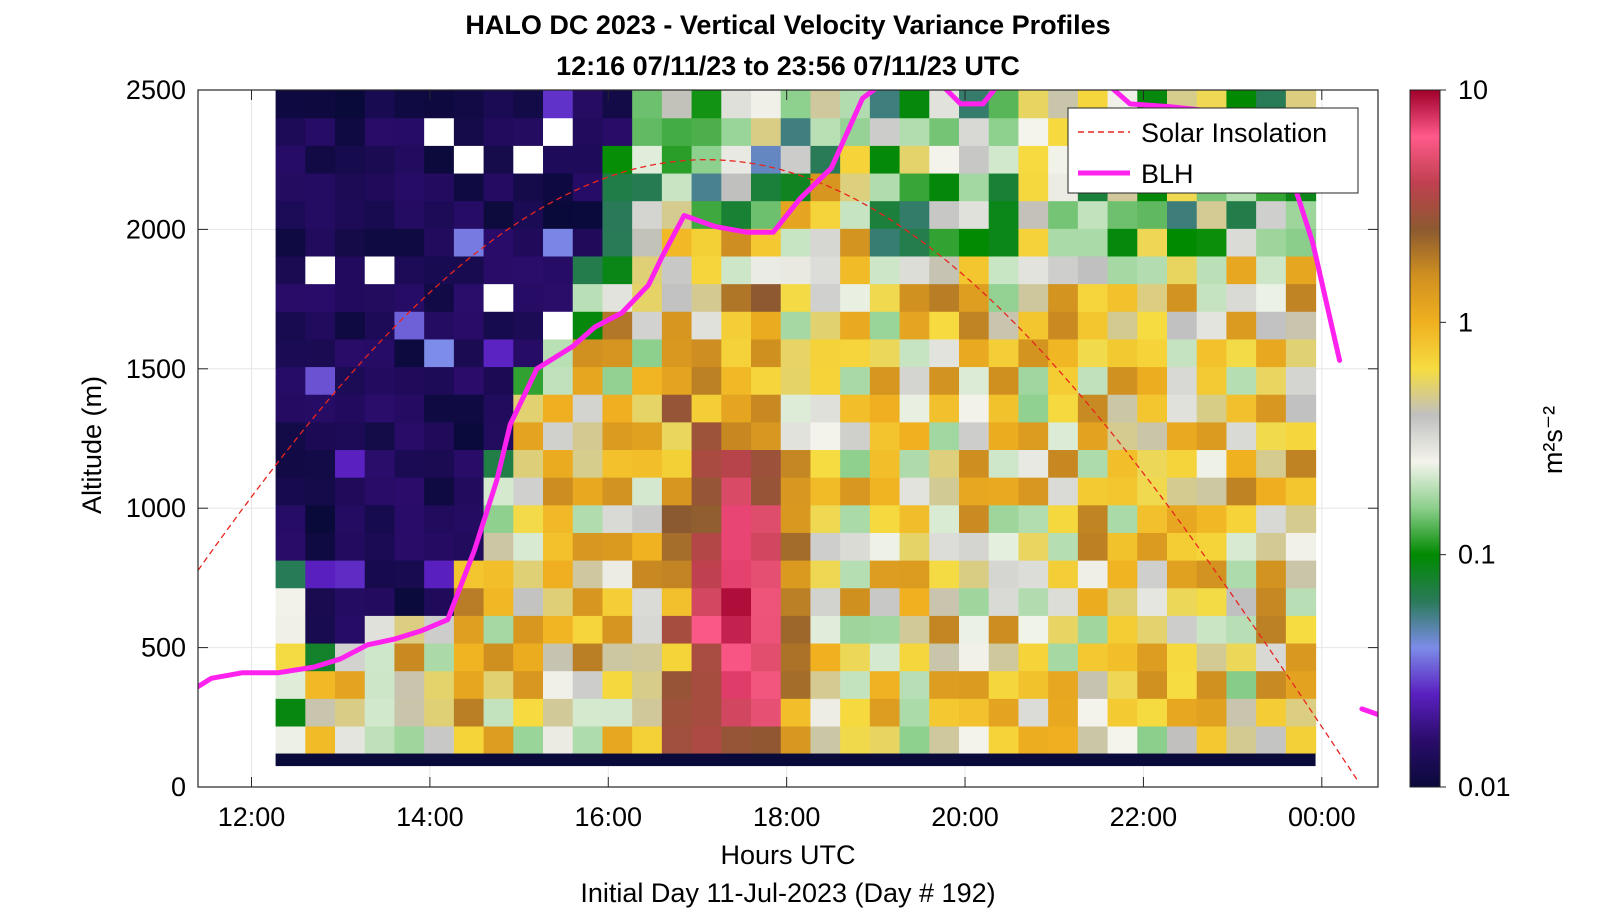  Describe the element at coordinates (1213, 150) in the screenshot. I see `legend-box` at that location.